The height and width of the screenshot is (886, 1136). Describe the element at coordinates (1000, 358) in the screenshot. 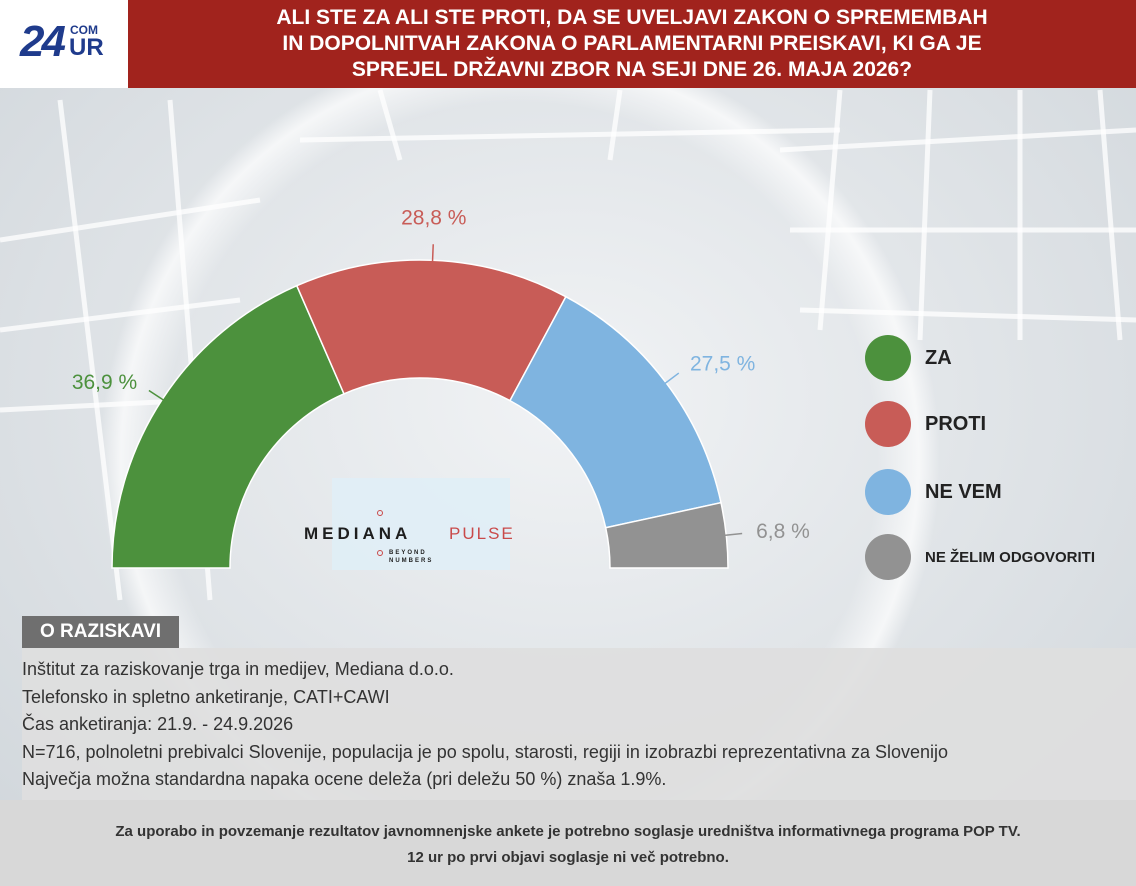

I see `legend-item-za: ZA` at that location.